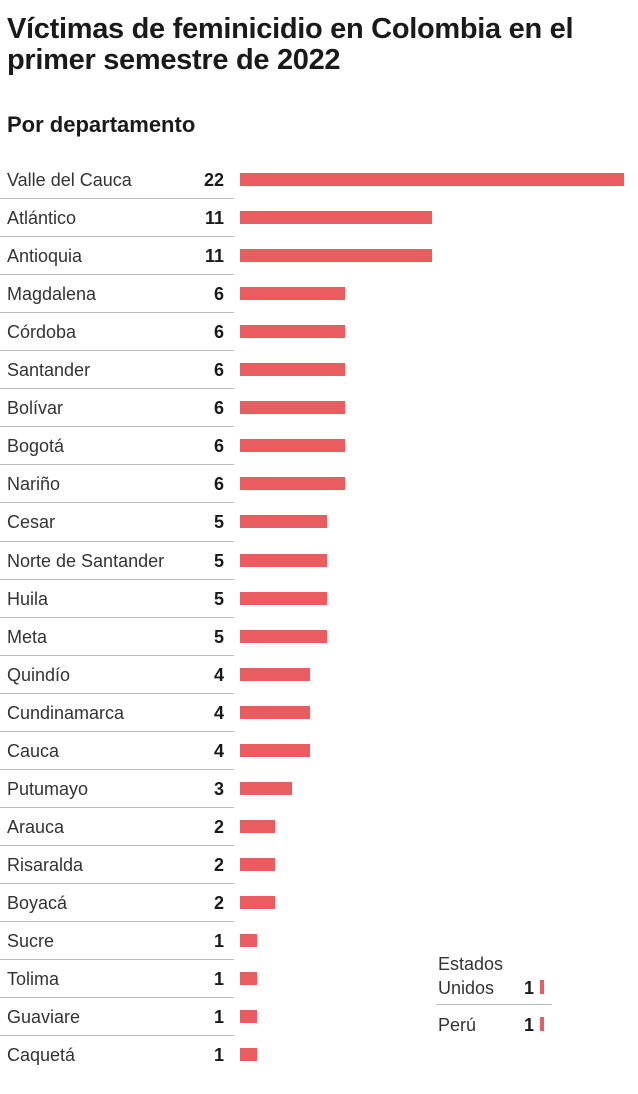 This screenshot has height=1094, width=638. What do you see at coordinates (66, 712) in the screenshot?
I see `category-label: Cundinamarca` at bounding box center [66, 712].